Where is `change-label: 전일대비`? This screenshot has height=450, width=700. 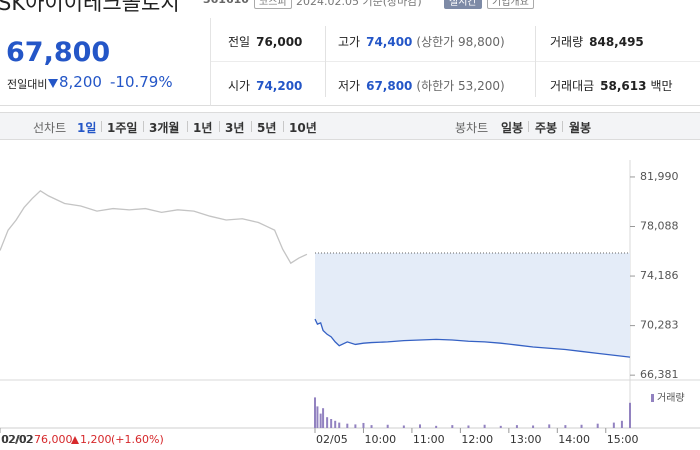
change-label: 전일대비 is located at coordinates (27, 84).